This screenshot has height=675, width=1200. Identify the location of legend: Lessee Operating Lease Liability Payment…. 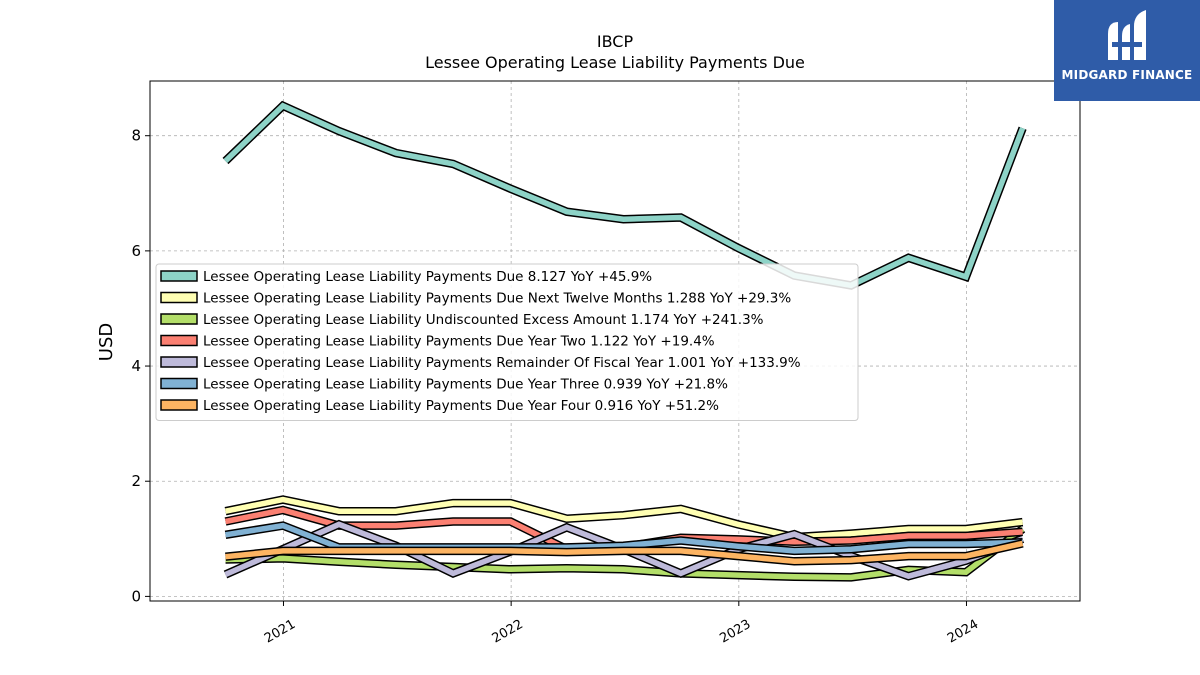
(507, 342).